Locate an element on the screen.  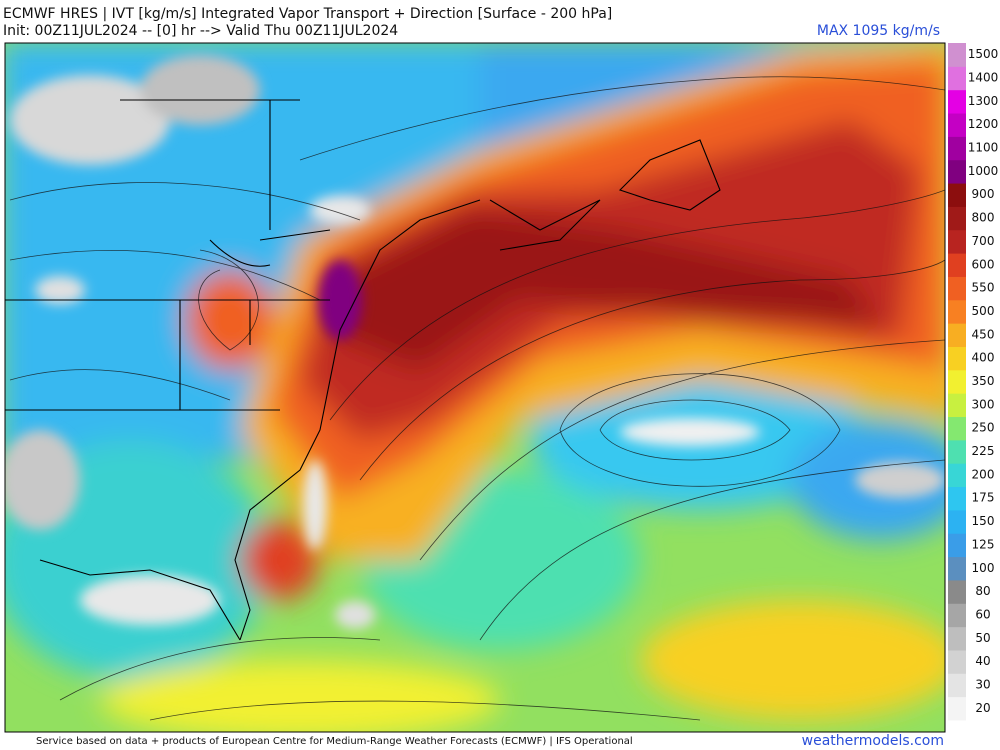
colorbar-label: 20 is located at coordinates (982, 708).